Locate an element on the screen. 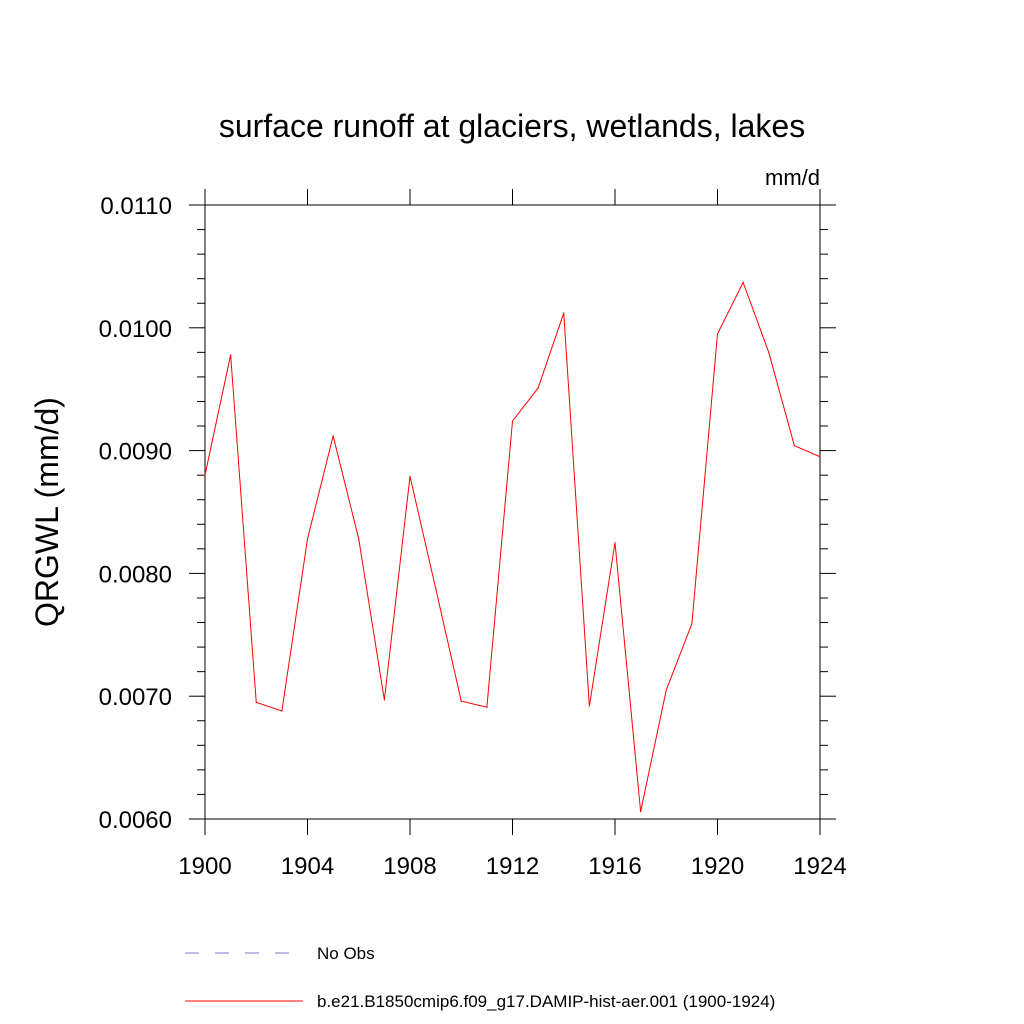 The image size is (1024, 1024). x-tick-label: 1912 is located at coordinates (512, 866).